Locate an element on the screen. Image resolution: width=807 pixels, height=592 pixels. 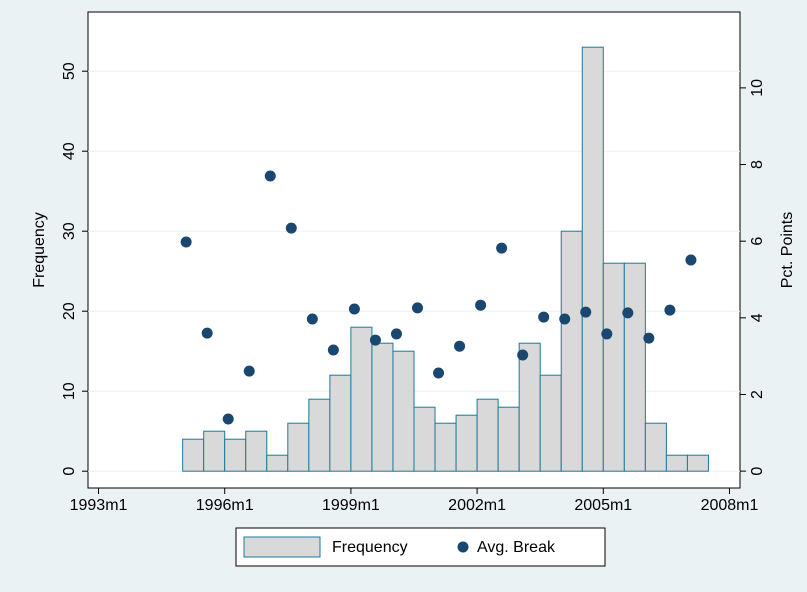
x-tick-label: 2002m1 is located at coordinates (477, 505).